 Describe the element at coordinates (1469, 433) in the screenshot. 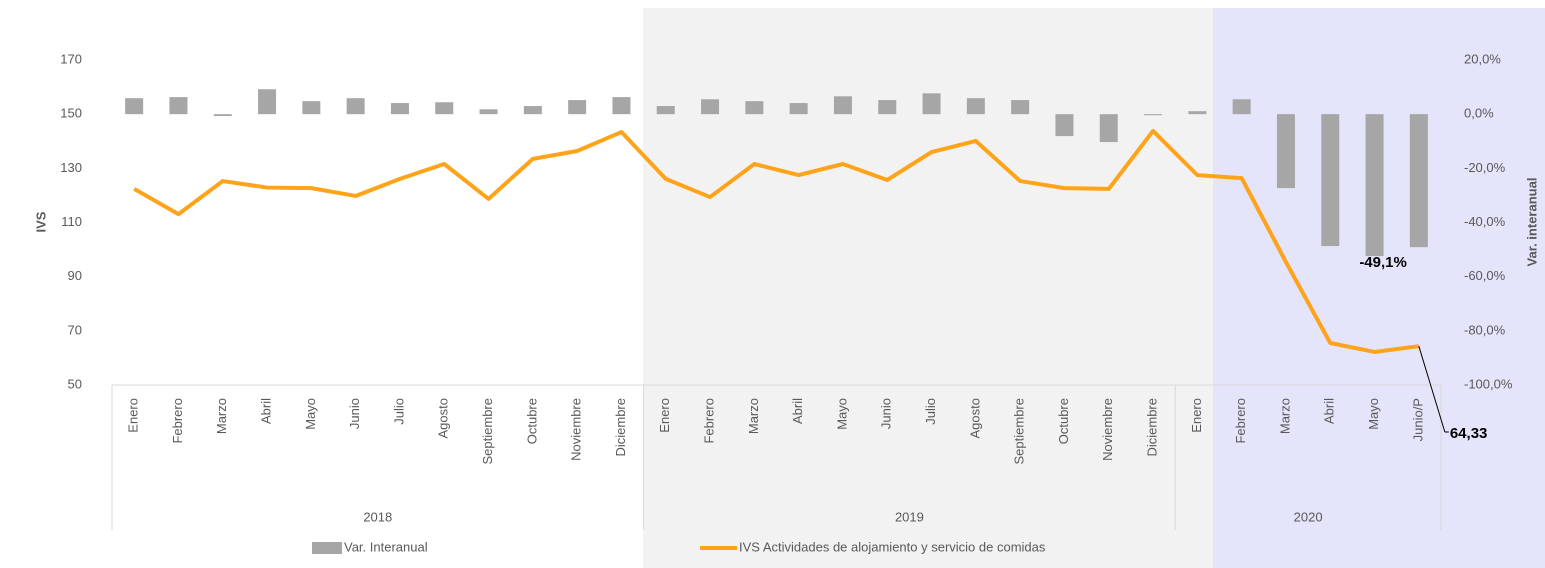

I see `data-label: 64,33` at that location.